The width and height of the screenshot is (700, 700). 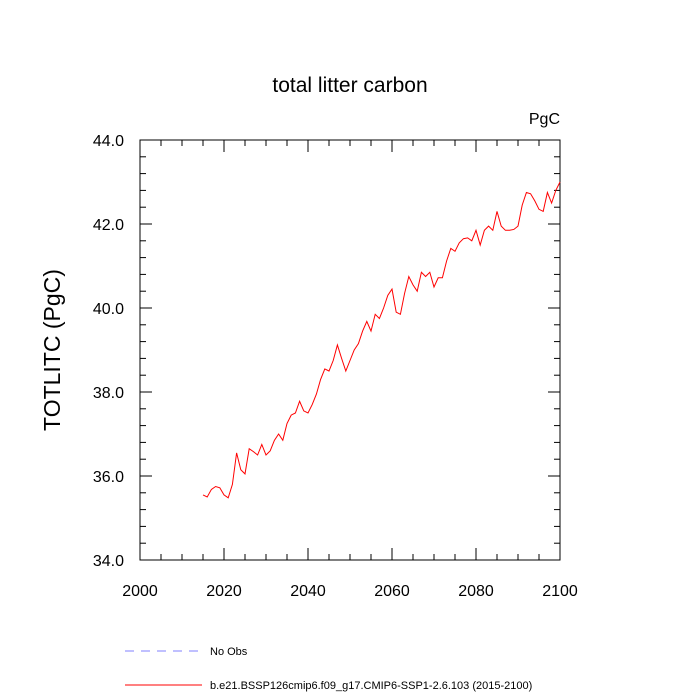 I want to click on y-axis-tick-labels: 34.0 36.0 38.0 40.0 42.0 44.0, so click(x=108, y=351).